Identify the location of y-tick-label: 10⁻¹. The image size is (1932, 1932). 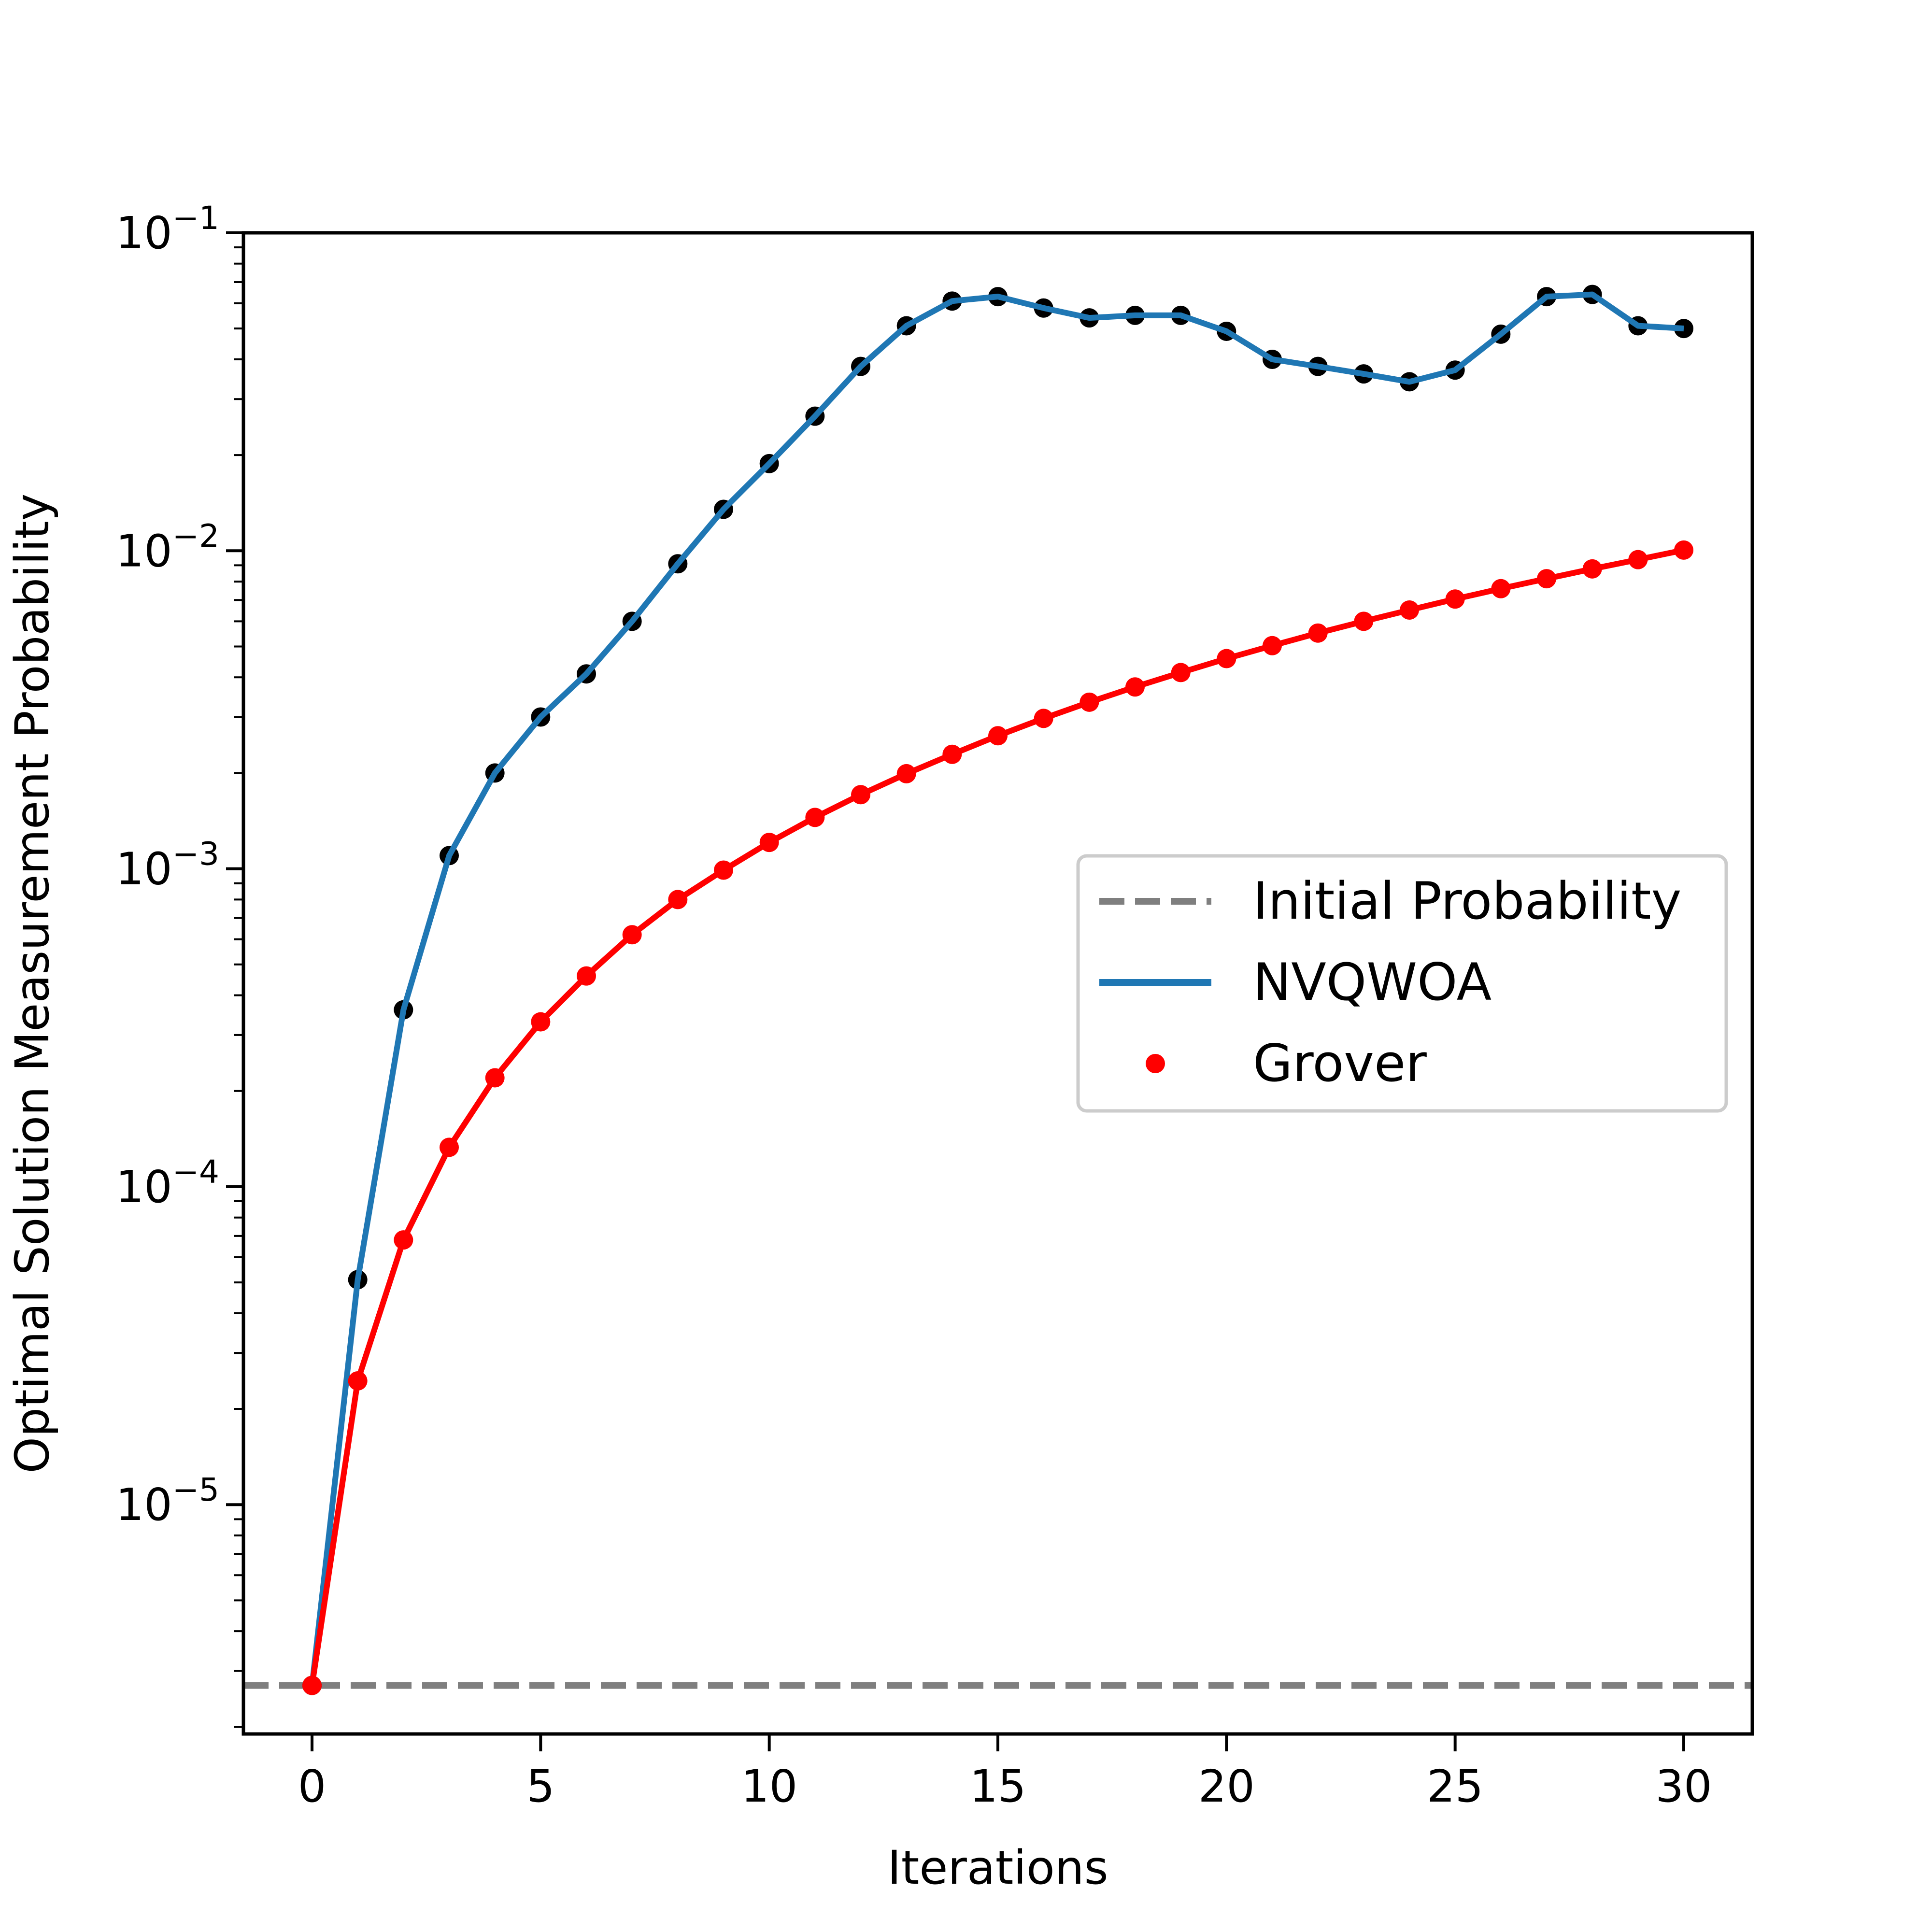
(167, 229).